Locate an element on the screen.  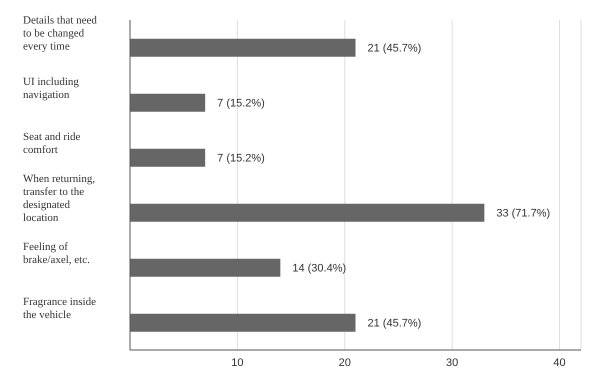
y-tick-label: UI including navigation is located at coordinates (51, 88).